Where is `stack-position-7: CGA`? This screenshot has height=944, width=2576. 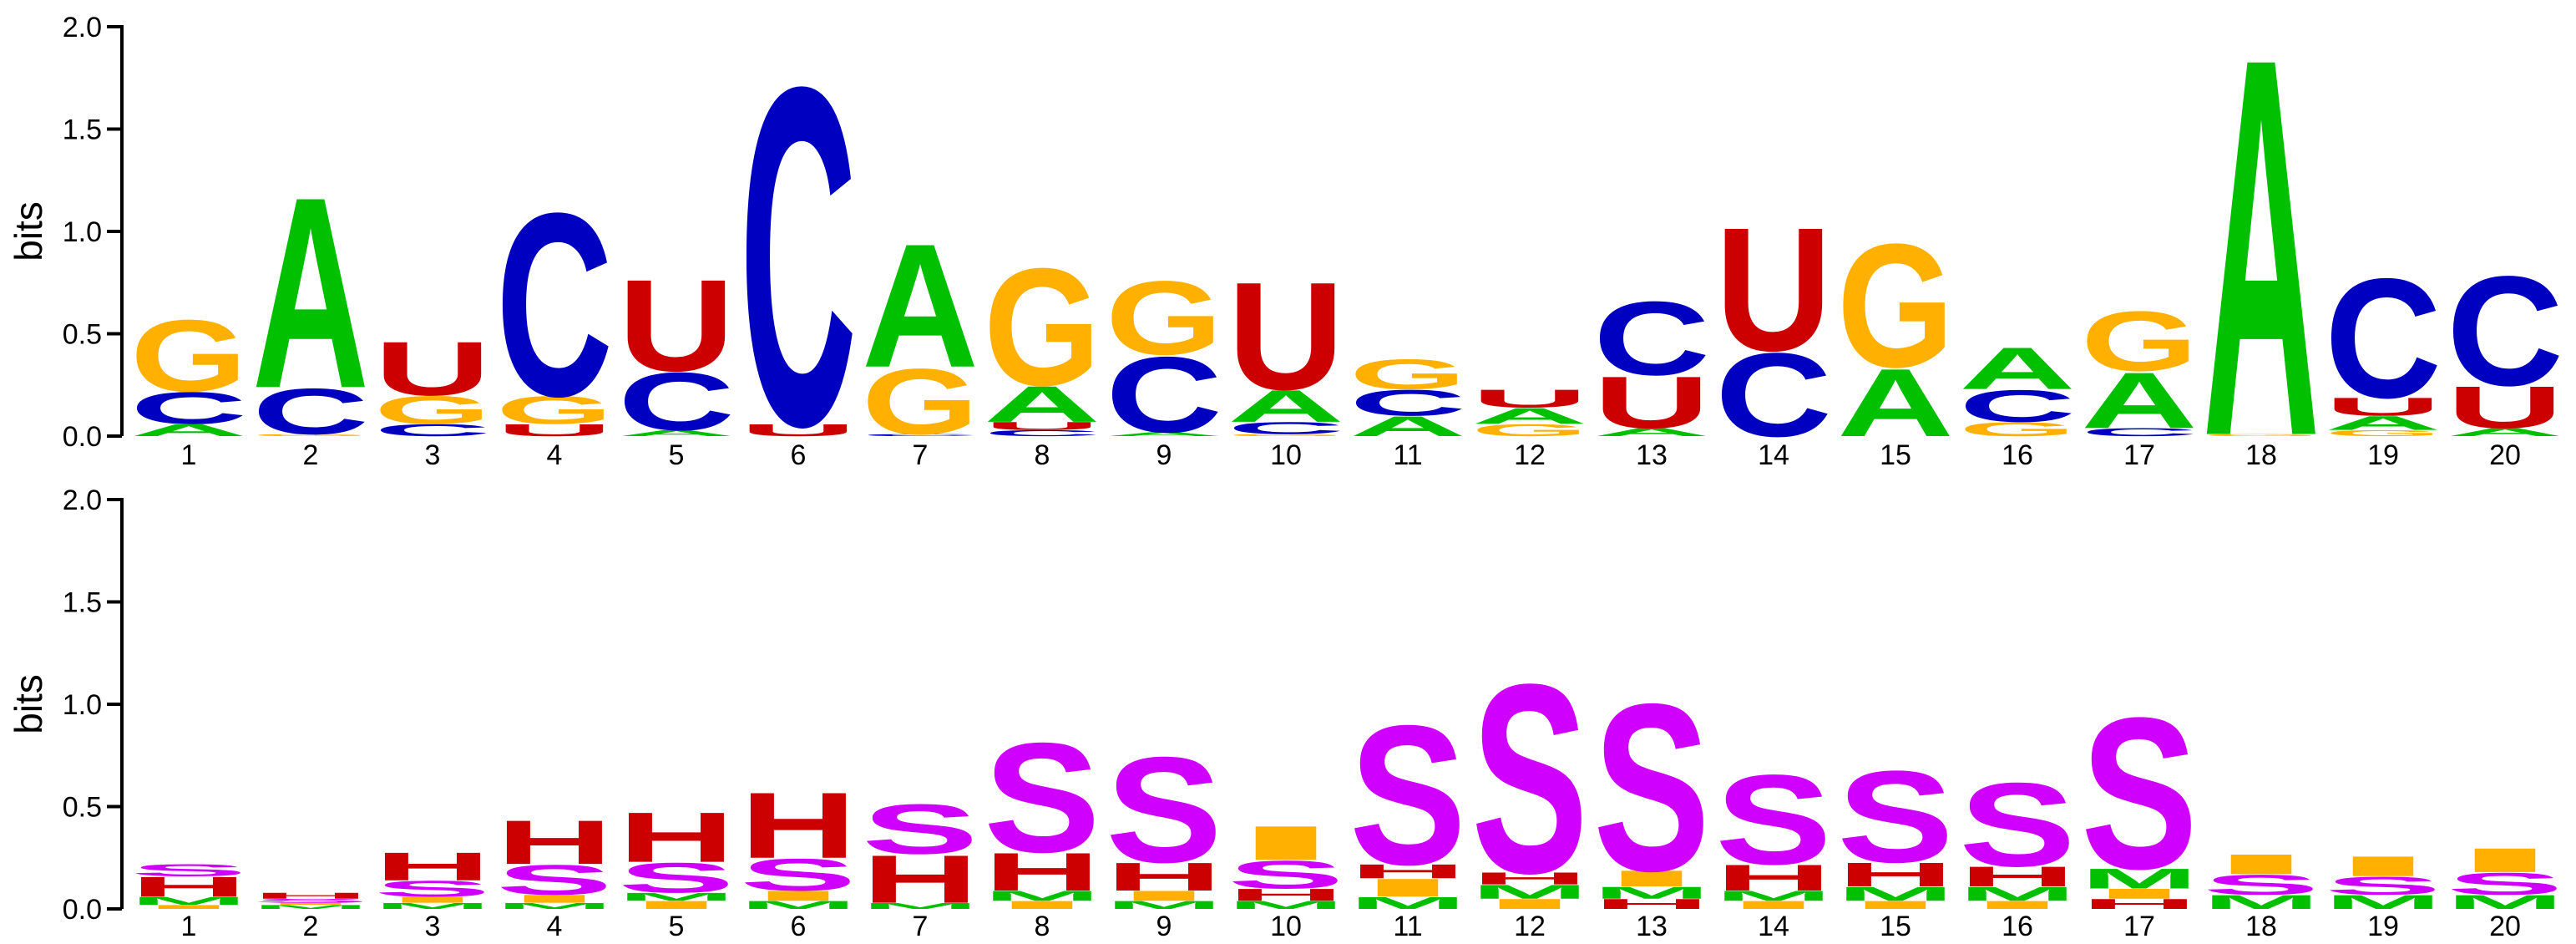
stack-position-7: CGA is located at coordinates (920, 330).